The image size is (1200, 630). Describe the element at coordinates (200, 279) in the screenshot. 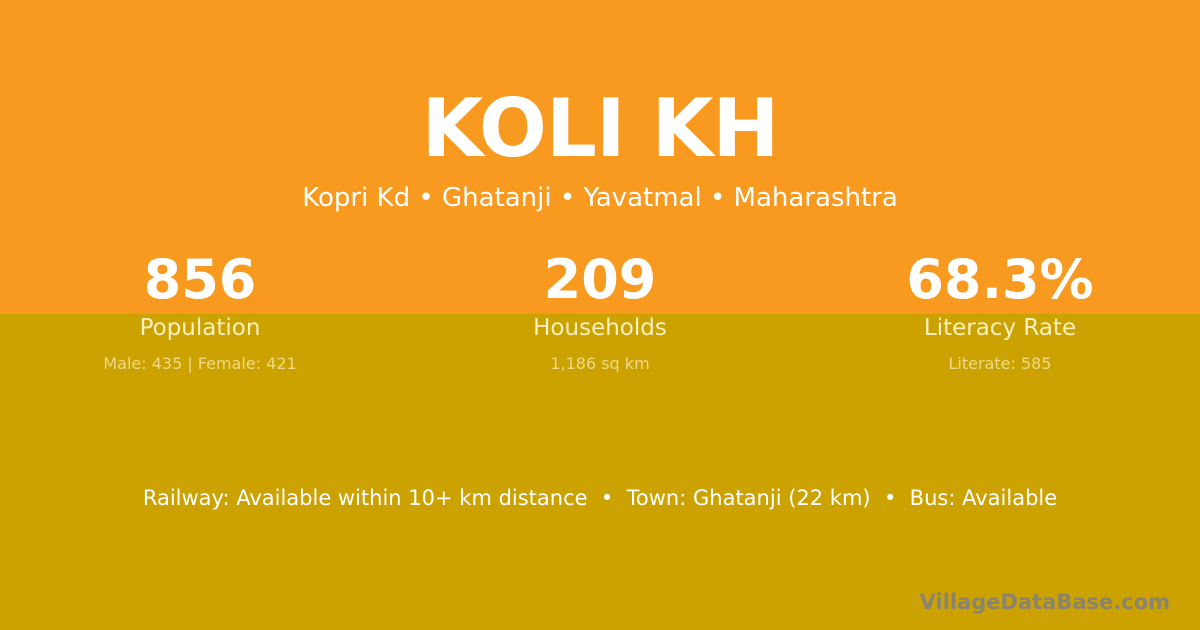

I see `population-value: 856` at that location.